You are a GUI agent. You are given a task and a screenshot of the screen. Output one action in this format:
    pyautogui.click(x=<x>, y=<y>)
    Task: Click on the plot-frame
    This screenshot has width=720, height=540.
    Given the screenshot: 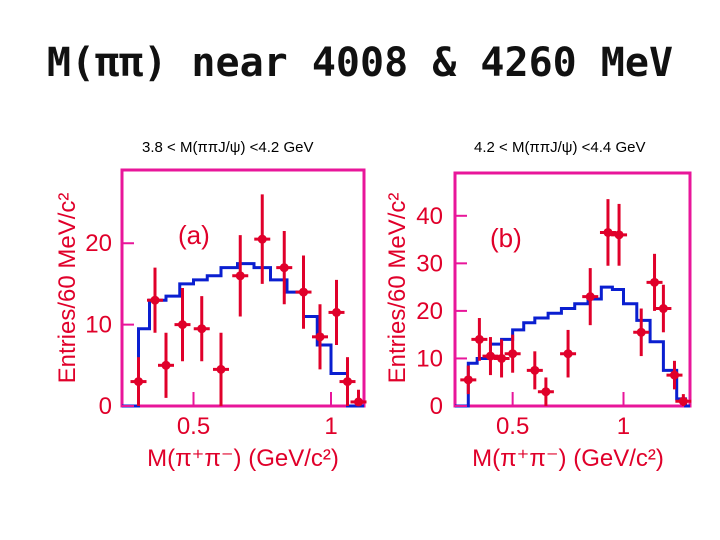 What is the action you would take?
    pyautogui.click(x=572, y=289)
    